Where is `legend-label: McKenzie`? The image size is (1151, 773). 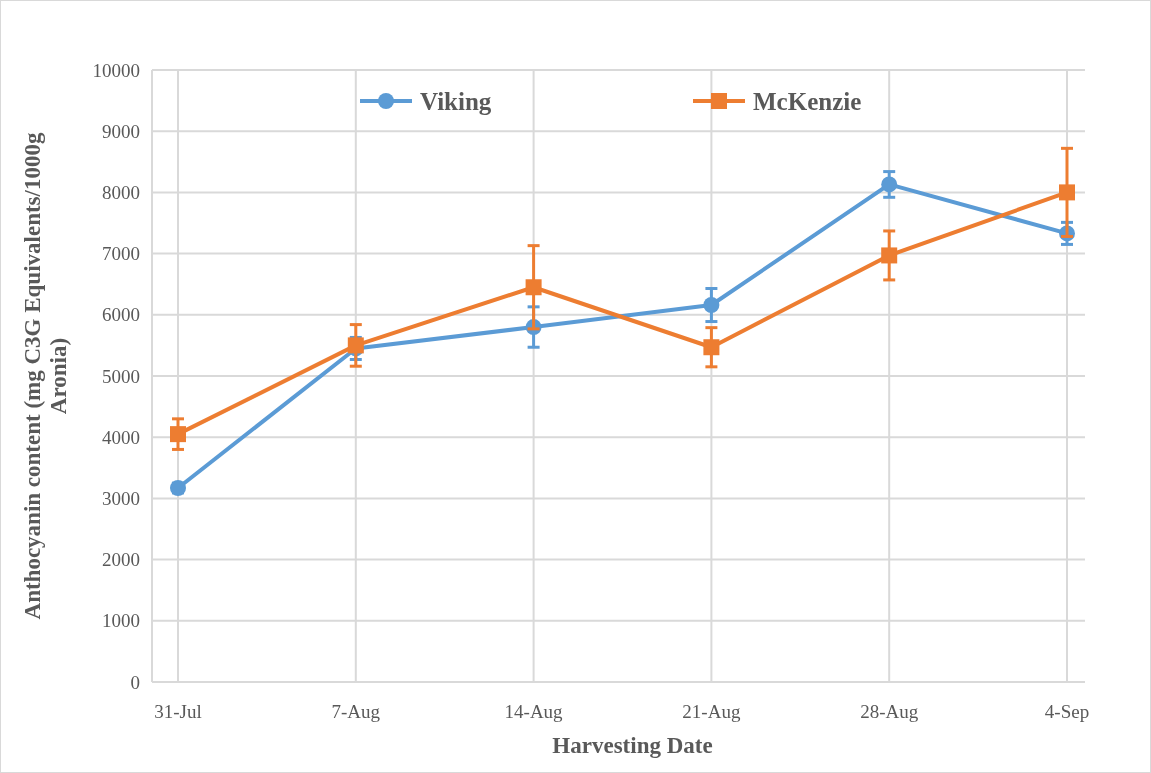
legend-label: McKenzie is located at coordinates (807, 101).